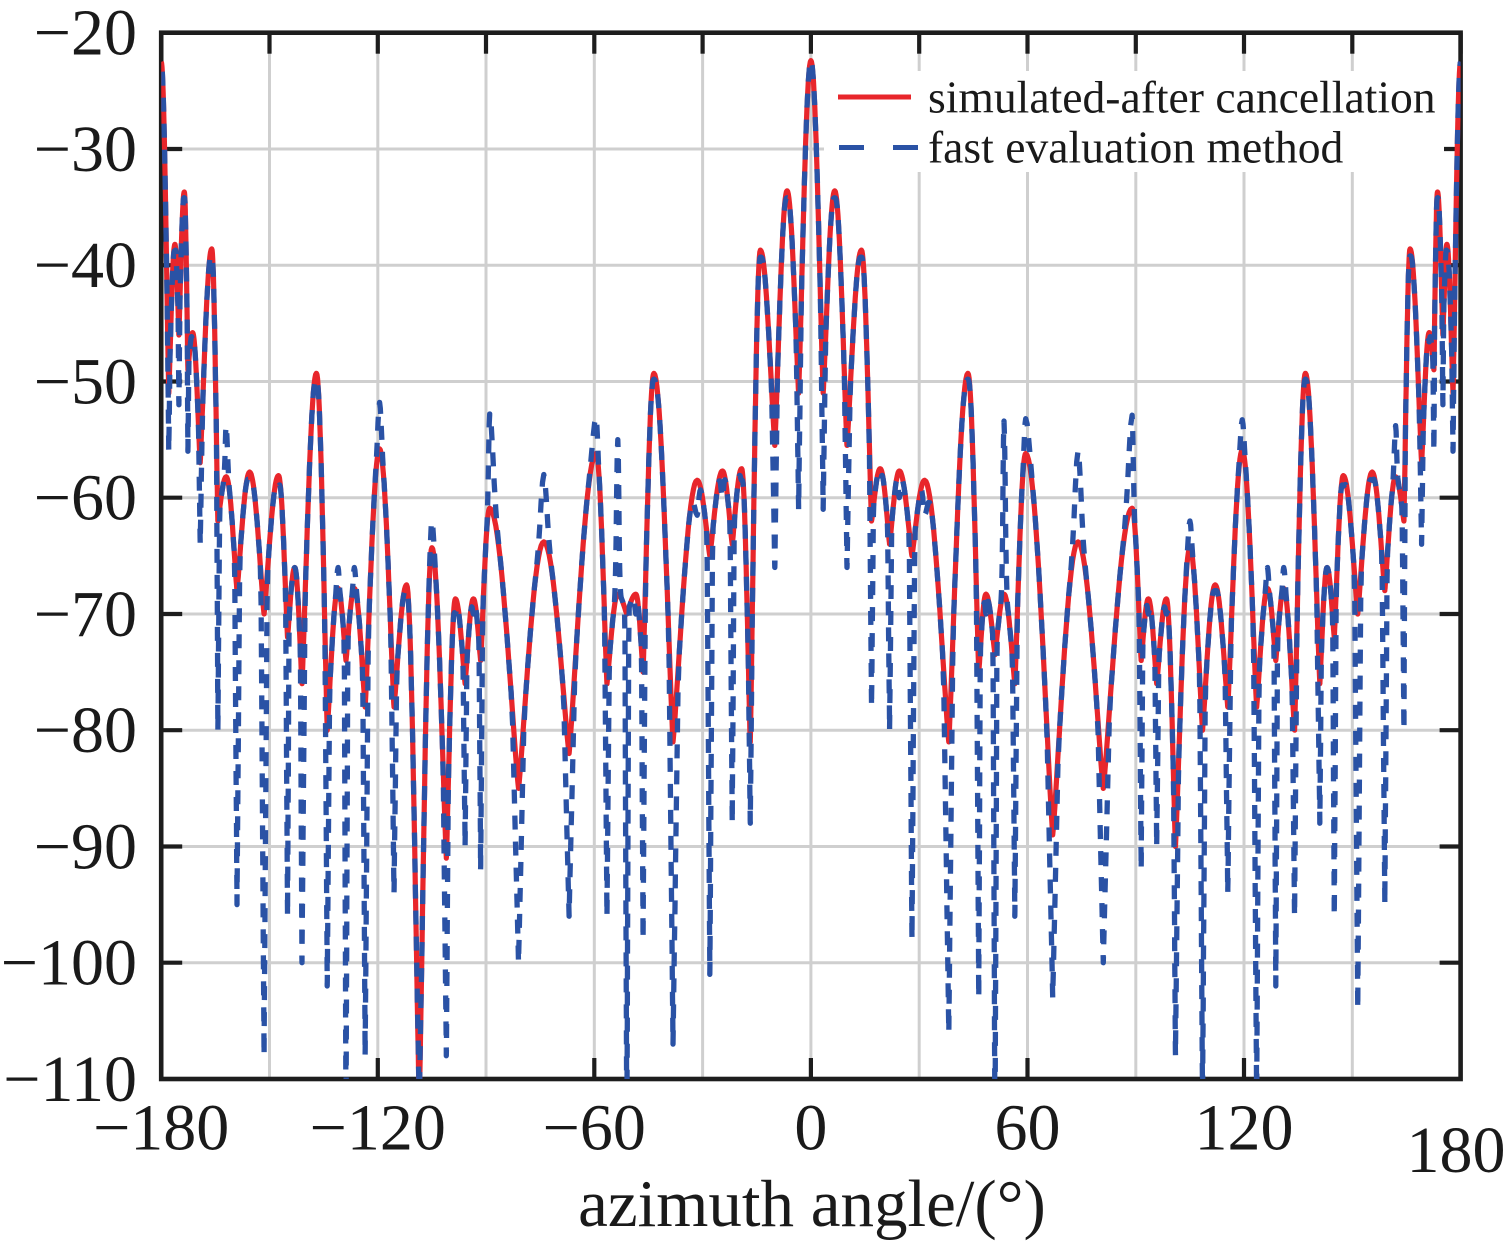 The image size is (1512, 1248). Describe the element at coordinates (85, 614) in the screenshot. I see `svg-text: −70` at that location.